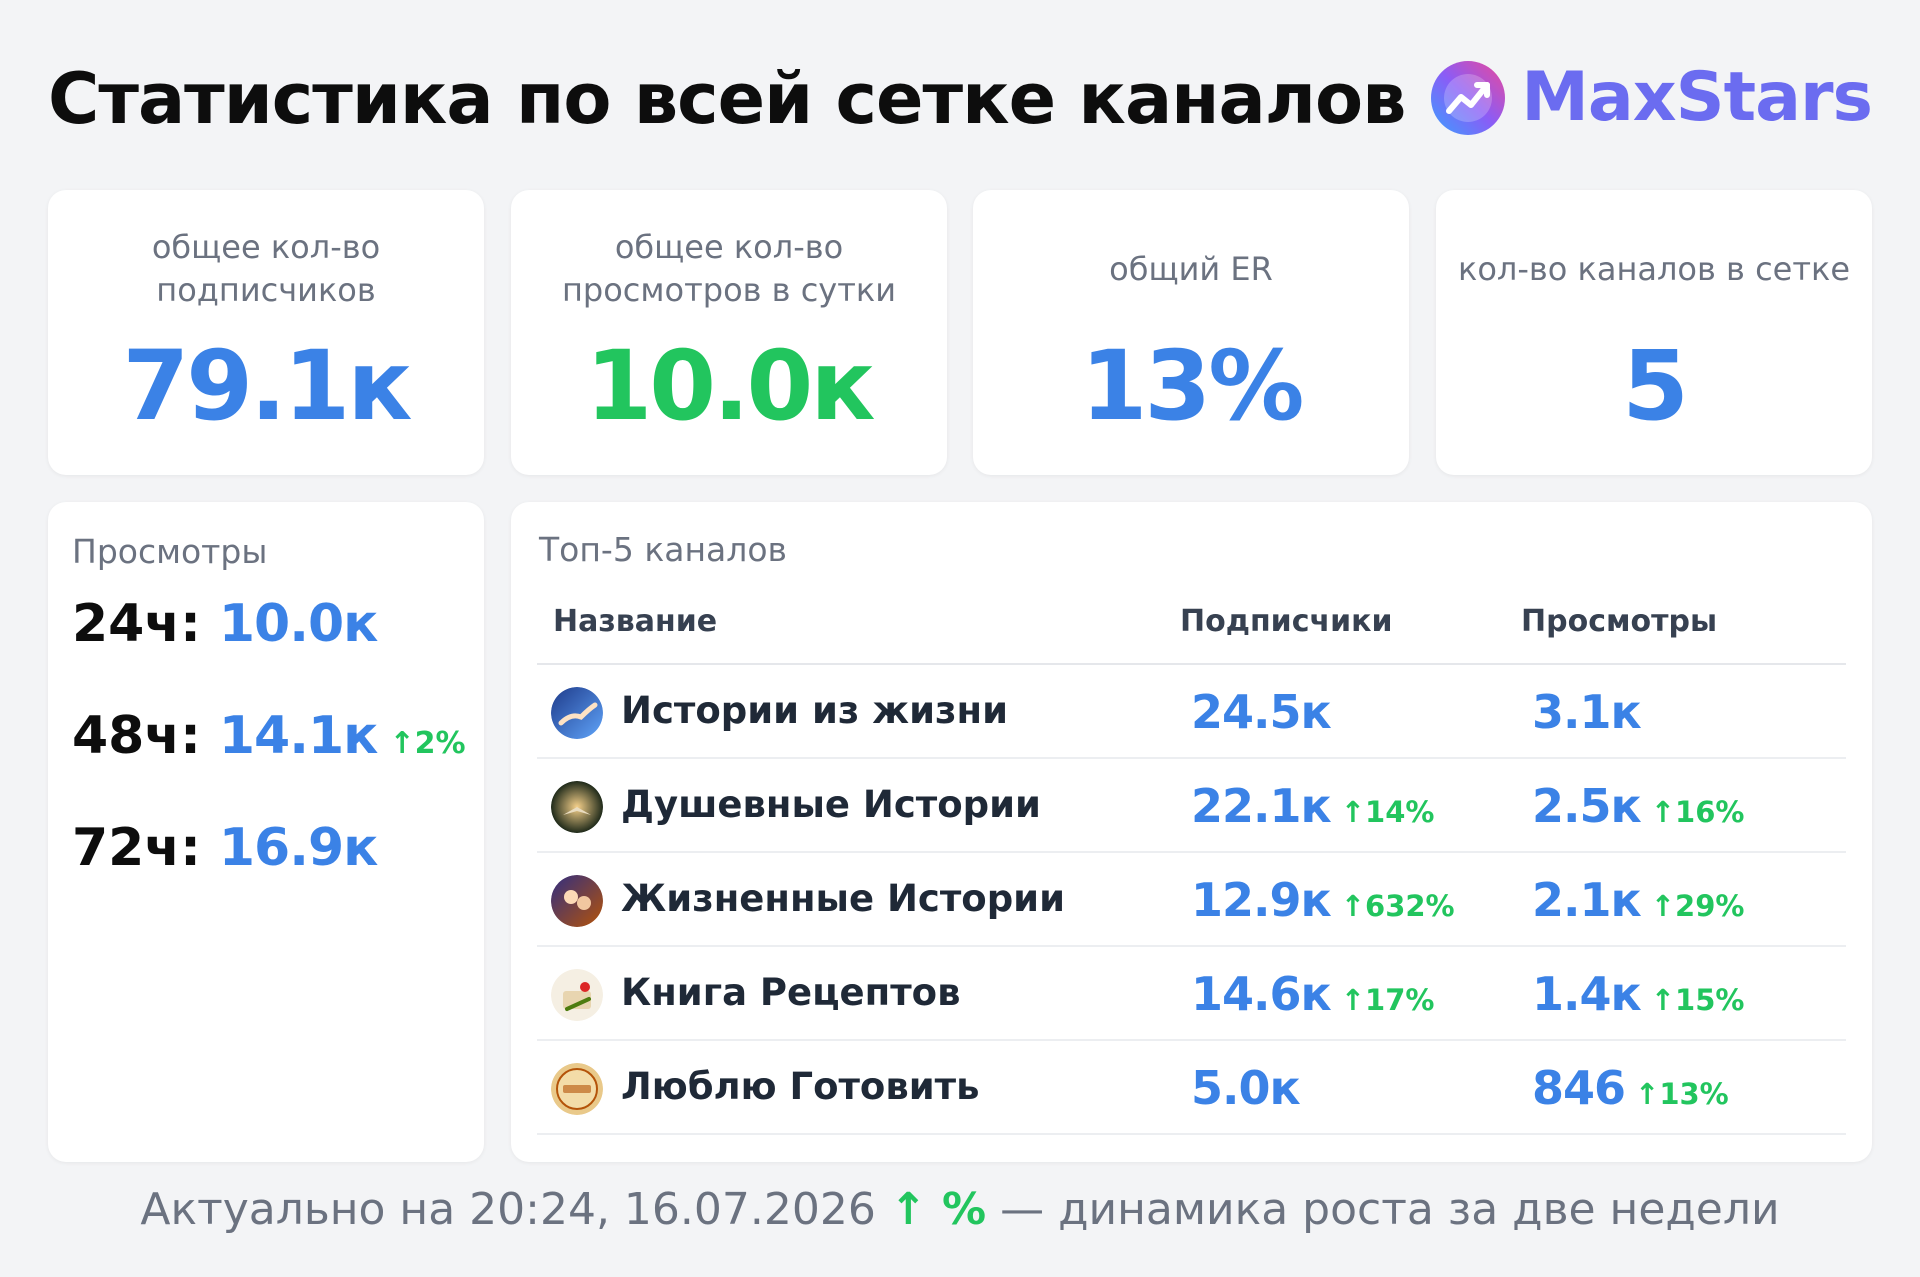  I want to click on stat-label: общее кол-во просмотров в сутки, so click(728, 268).